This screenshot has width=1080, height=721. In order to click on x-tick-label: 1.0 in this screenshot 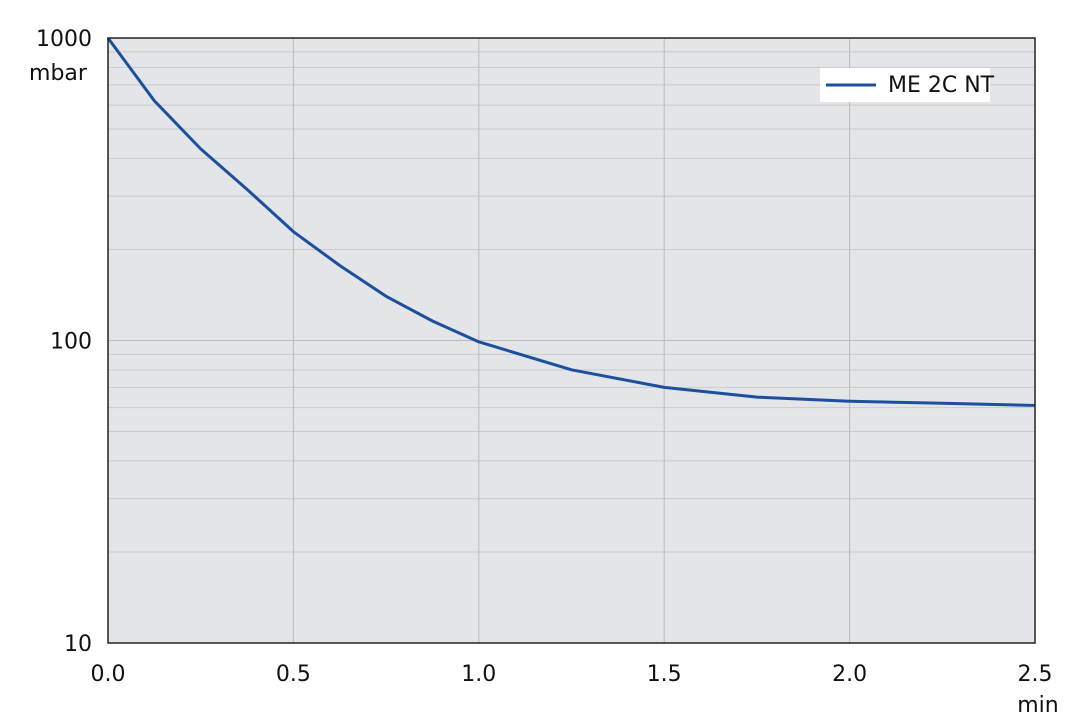, I will do `click(478, 674)`.